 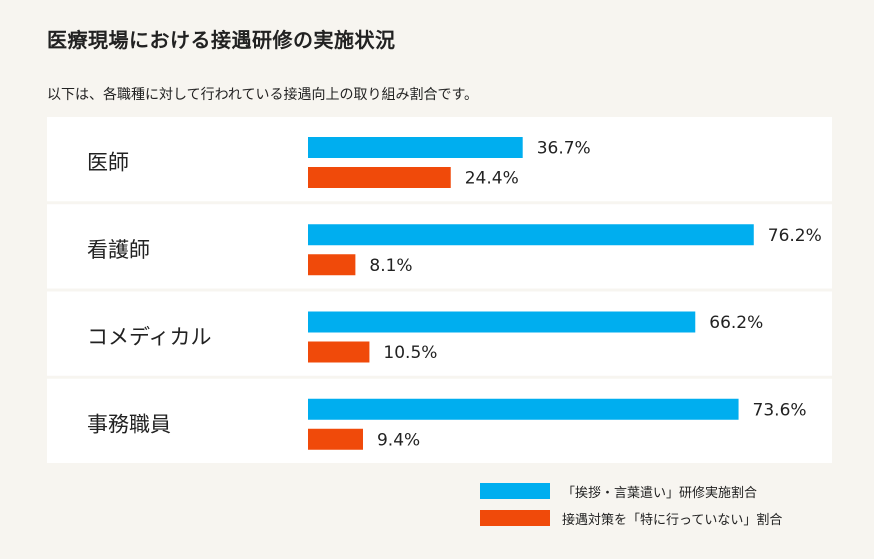 What do you see at coordinates (660, 493) in the screenshot?
I see `legend-label-training: 「挨拶・言葉遣い」研修実施割合` at bounding box center [660, 493].